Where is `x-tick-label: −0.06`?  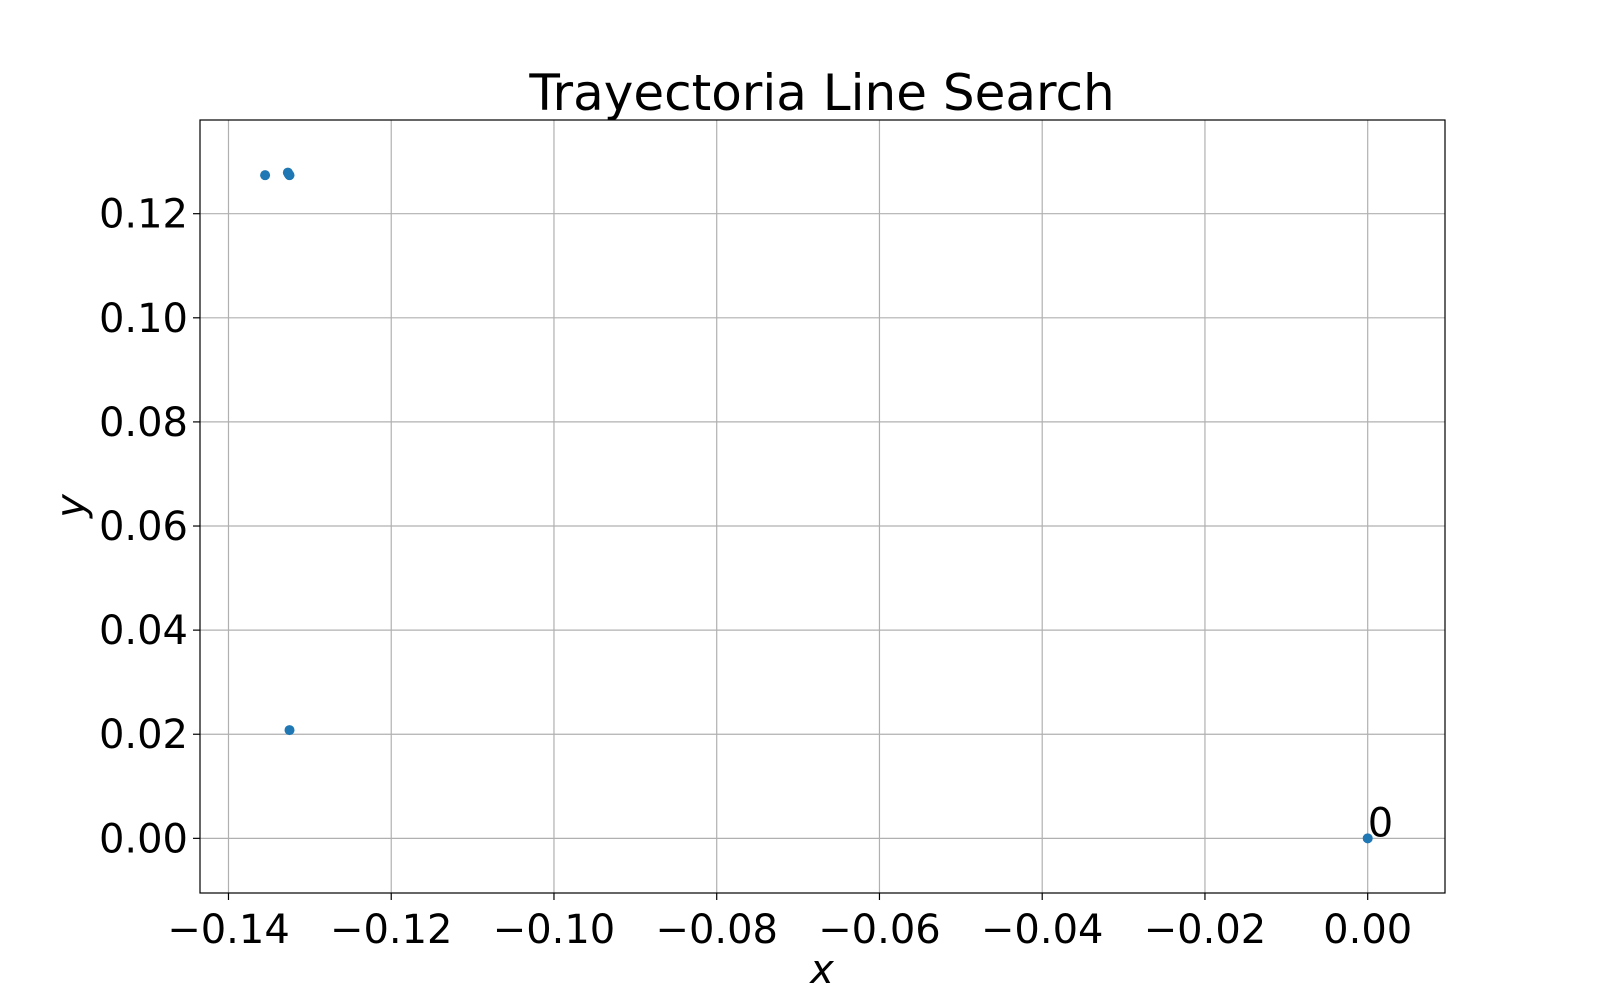 x-tick-label: −0.06 is located at coordinates (879, 930).